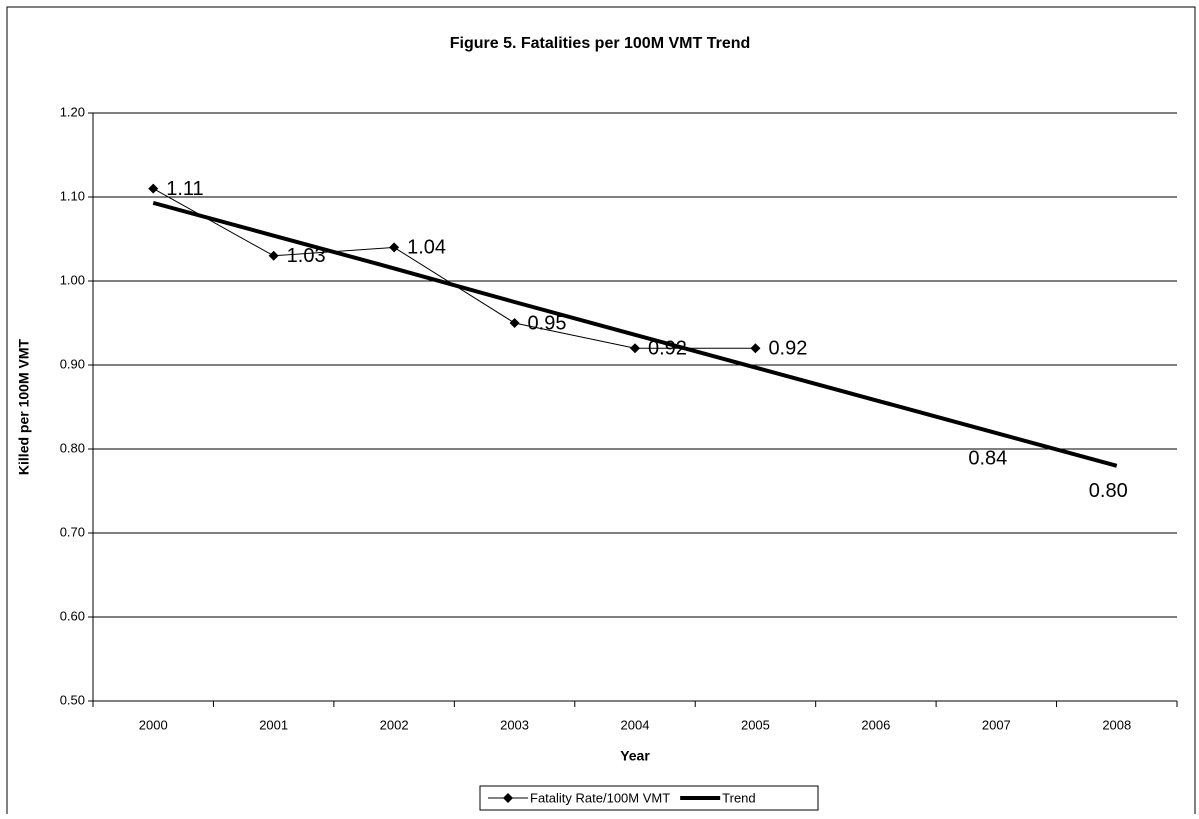 This screenshot has width=1199, height=819. Describe the element at coordinates (153, 724) in the screenshot. I see `x-tick-label: 2000` at that location.